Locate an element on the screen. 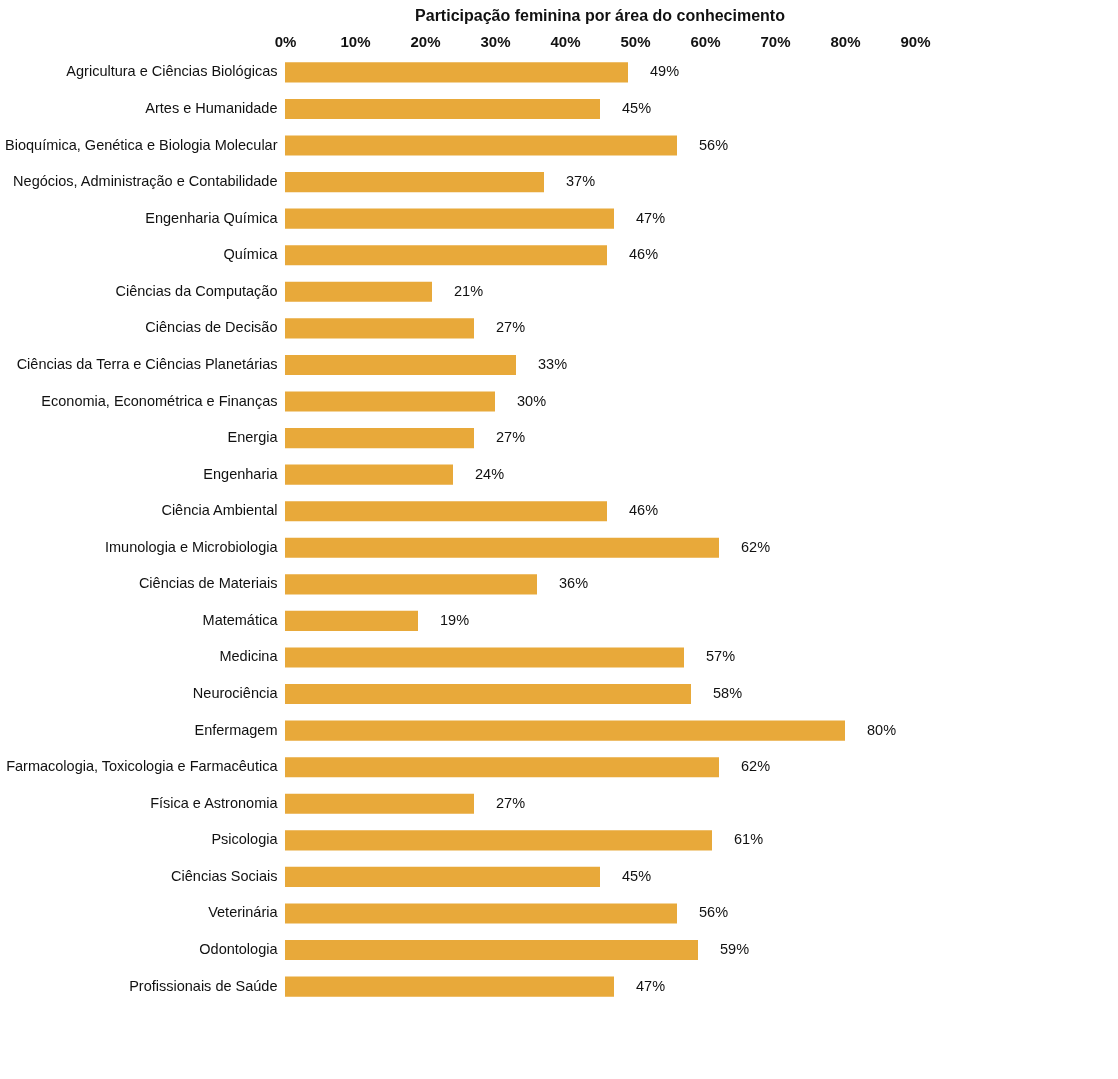 The width and height of the screenshot is (1118, 1079). x-tick-label: 60% is located at coordinates (705, 41).